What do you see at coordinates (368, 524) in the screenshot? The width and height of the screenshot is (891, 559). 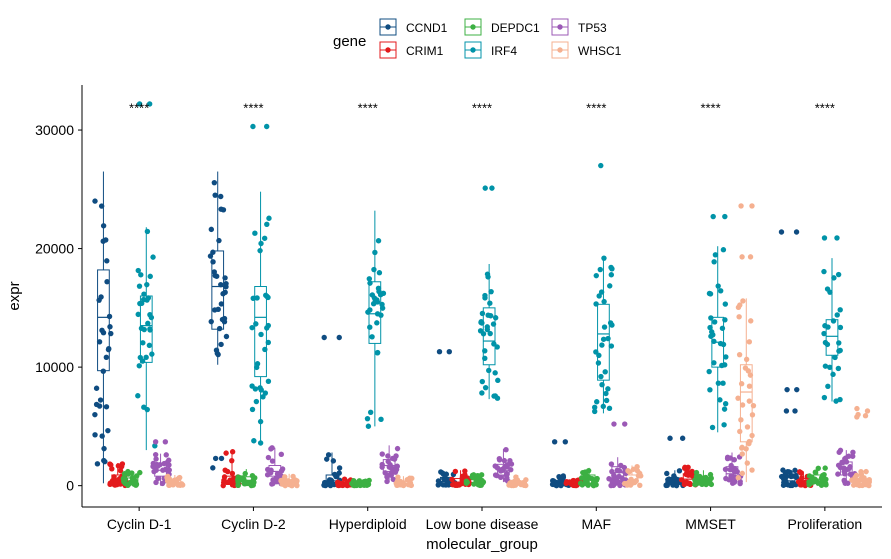 I see `x-tick-label-hyperdiploid: Hyperdiploid` at bounding box center [368, 524].